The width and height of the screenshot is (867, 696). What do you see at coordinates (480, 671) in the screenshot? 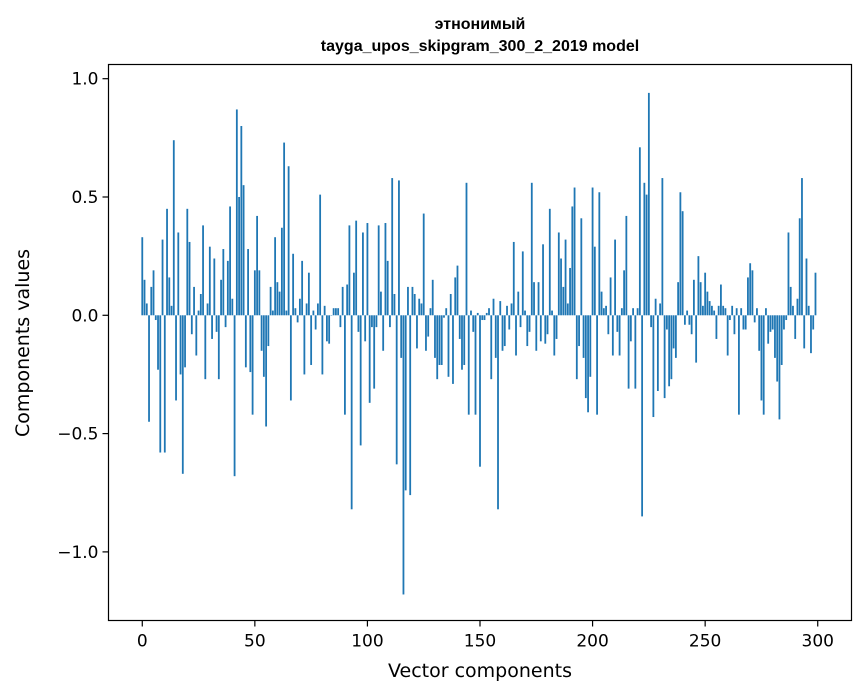
I see `x-axis-label: Vector components` at bounding box center [480, 671].